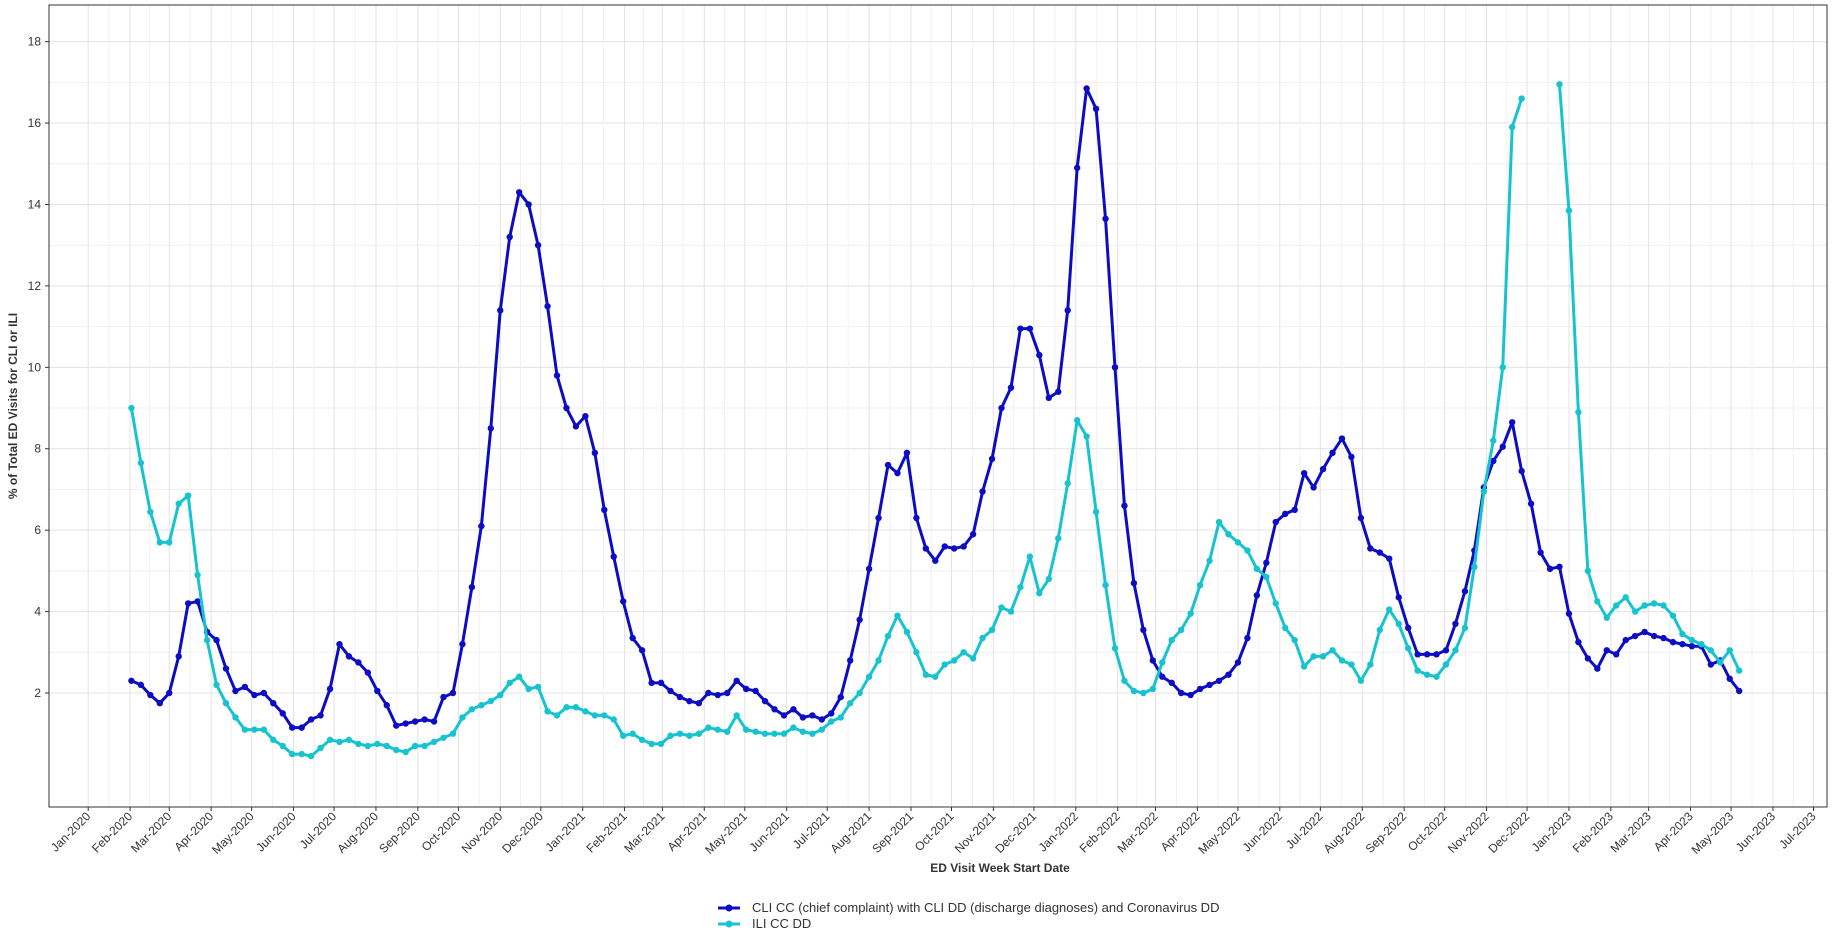 This screenshot has height=930, width=1834. Describe the element at coordinates (851, 832) in the screenshot. I see `x-tick-label: Aug-2021` at that location.